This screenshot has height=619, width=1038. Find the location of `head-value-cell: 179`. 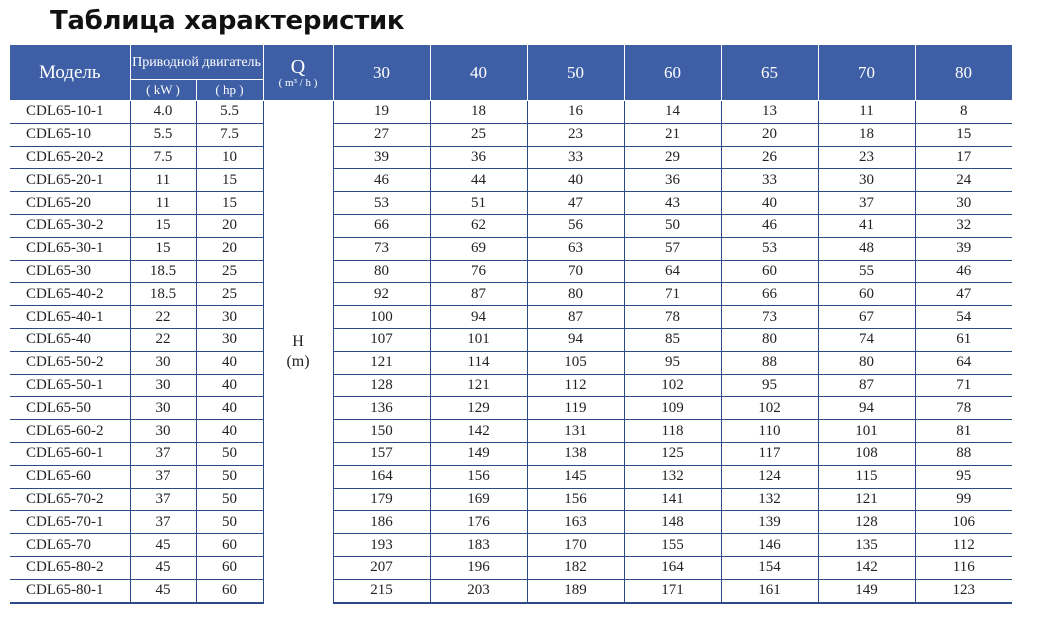

head-value-cell: 179 is located at coordinates (382, 500).